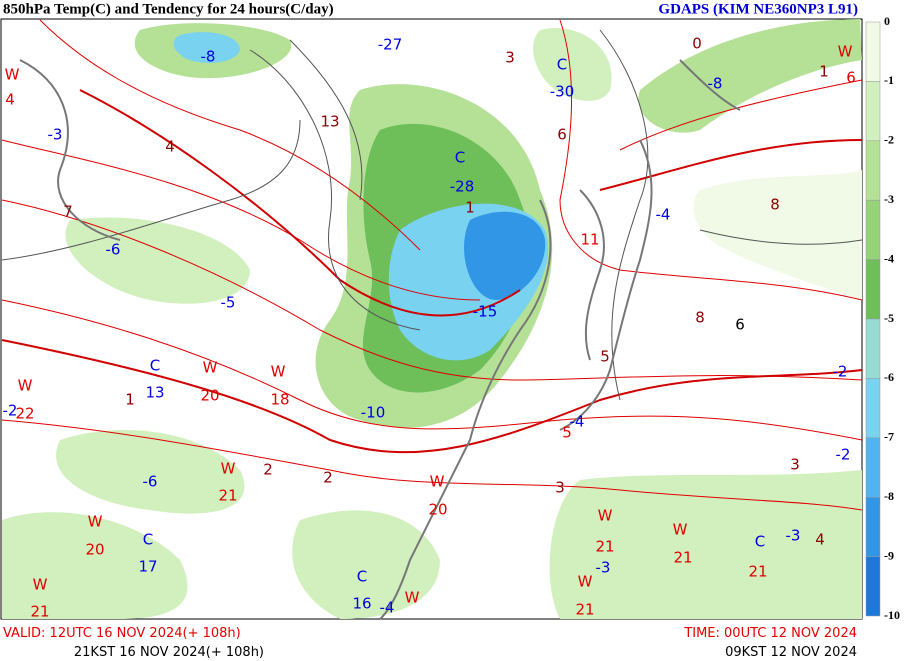 This screenshot has height=661, width=904. I want to click on map-label: -15, so click(485, 312).